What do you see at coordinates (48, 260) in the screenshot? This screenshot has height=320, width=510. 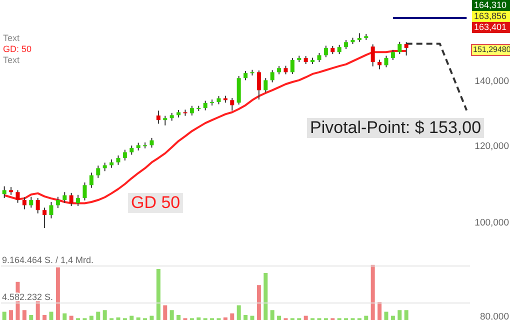 I see `ref-line-label: 9.164.464 S. / 1,4 Mrd.` at bounding box center [48, 260].